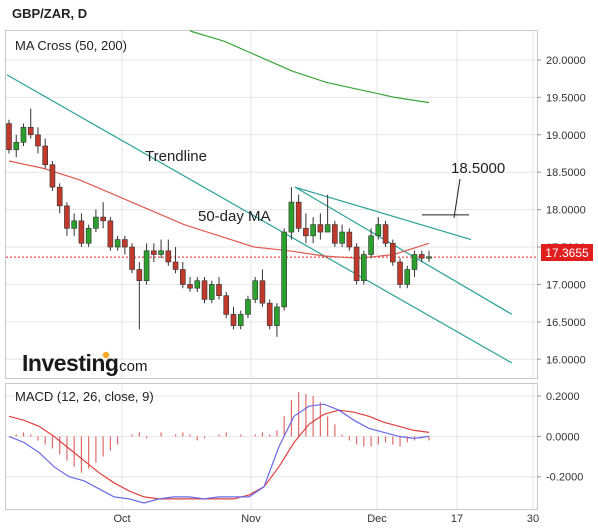 This screenshot has width=598, height=530. What do you see at coordinates (377, 519) in the screenshot?
I see `date-tick-label: Dec` at bounding box center [377, 519].